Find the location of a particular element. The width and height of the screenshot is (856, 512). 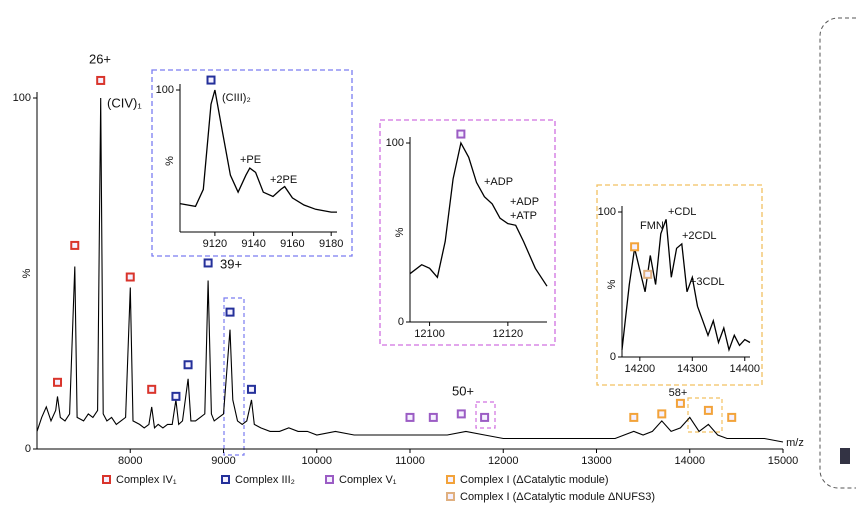

x-tick-label: 9120 is located at coordinates (215, 244).